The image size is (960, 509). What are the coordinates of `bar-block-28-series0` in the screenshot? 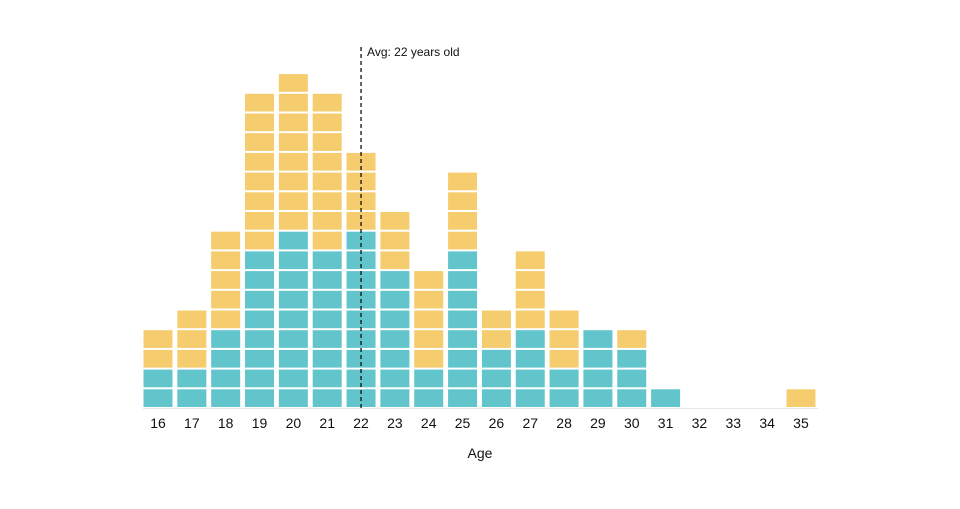 It's located at (564, 398).